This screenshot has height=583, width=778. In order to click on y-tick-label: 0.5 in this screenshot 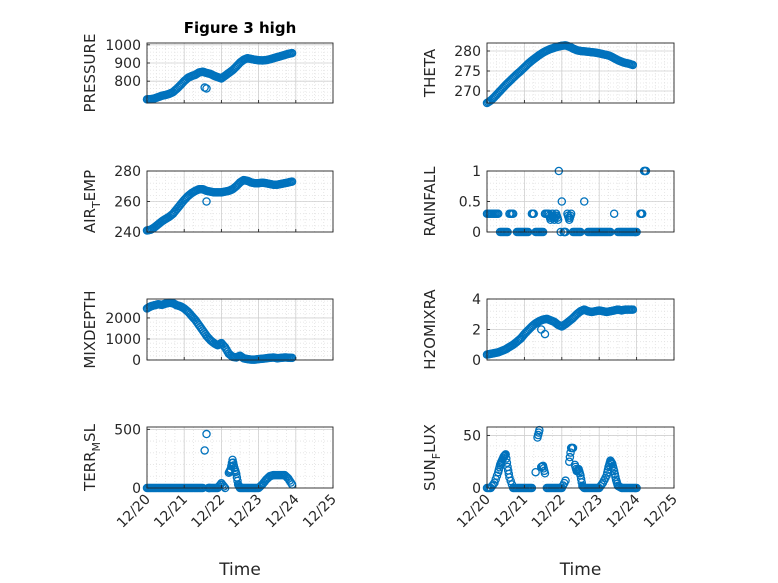, I will do `click(470, 203)`.